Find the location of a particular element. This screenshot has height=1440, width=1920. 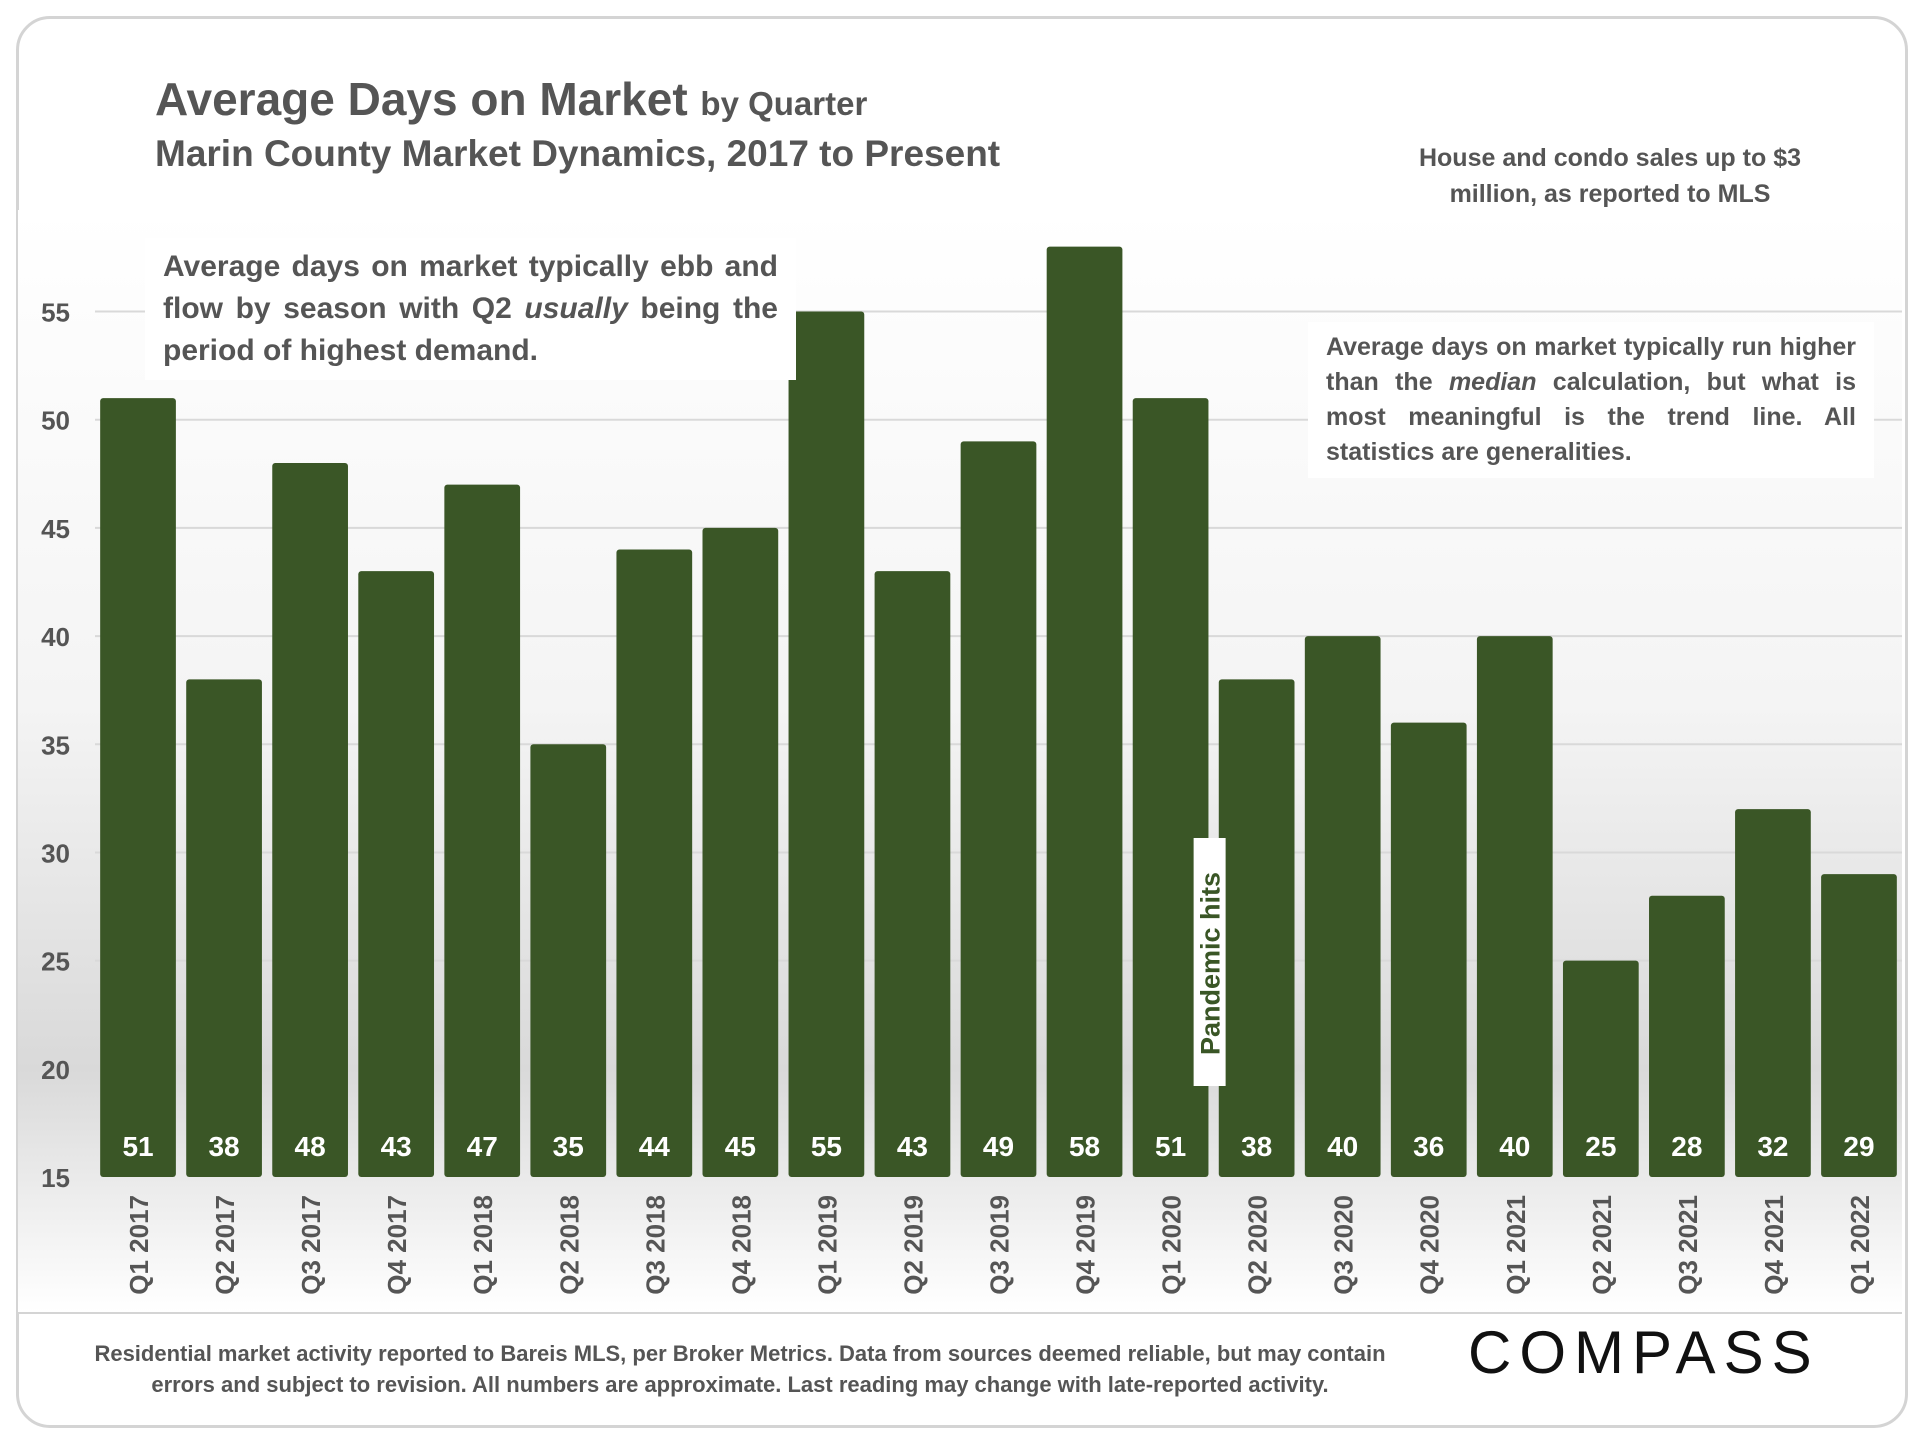

y-tick-label: 55 is located at coordinates (55, 313).